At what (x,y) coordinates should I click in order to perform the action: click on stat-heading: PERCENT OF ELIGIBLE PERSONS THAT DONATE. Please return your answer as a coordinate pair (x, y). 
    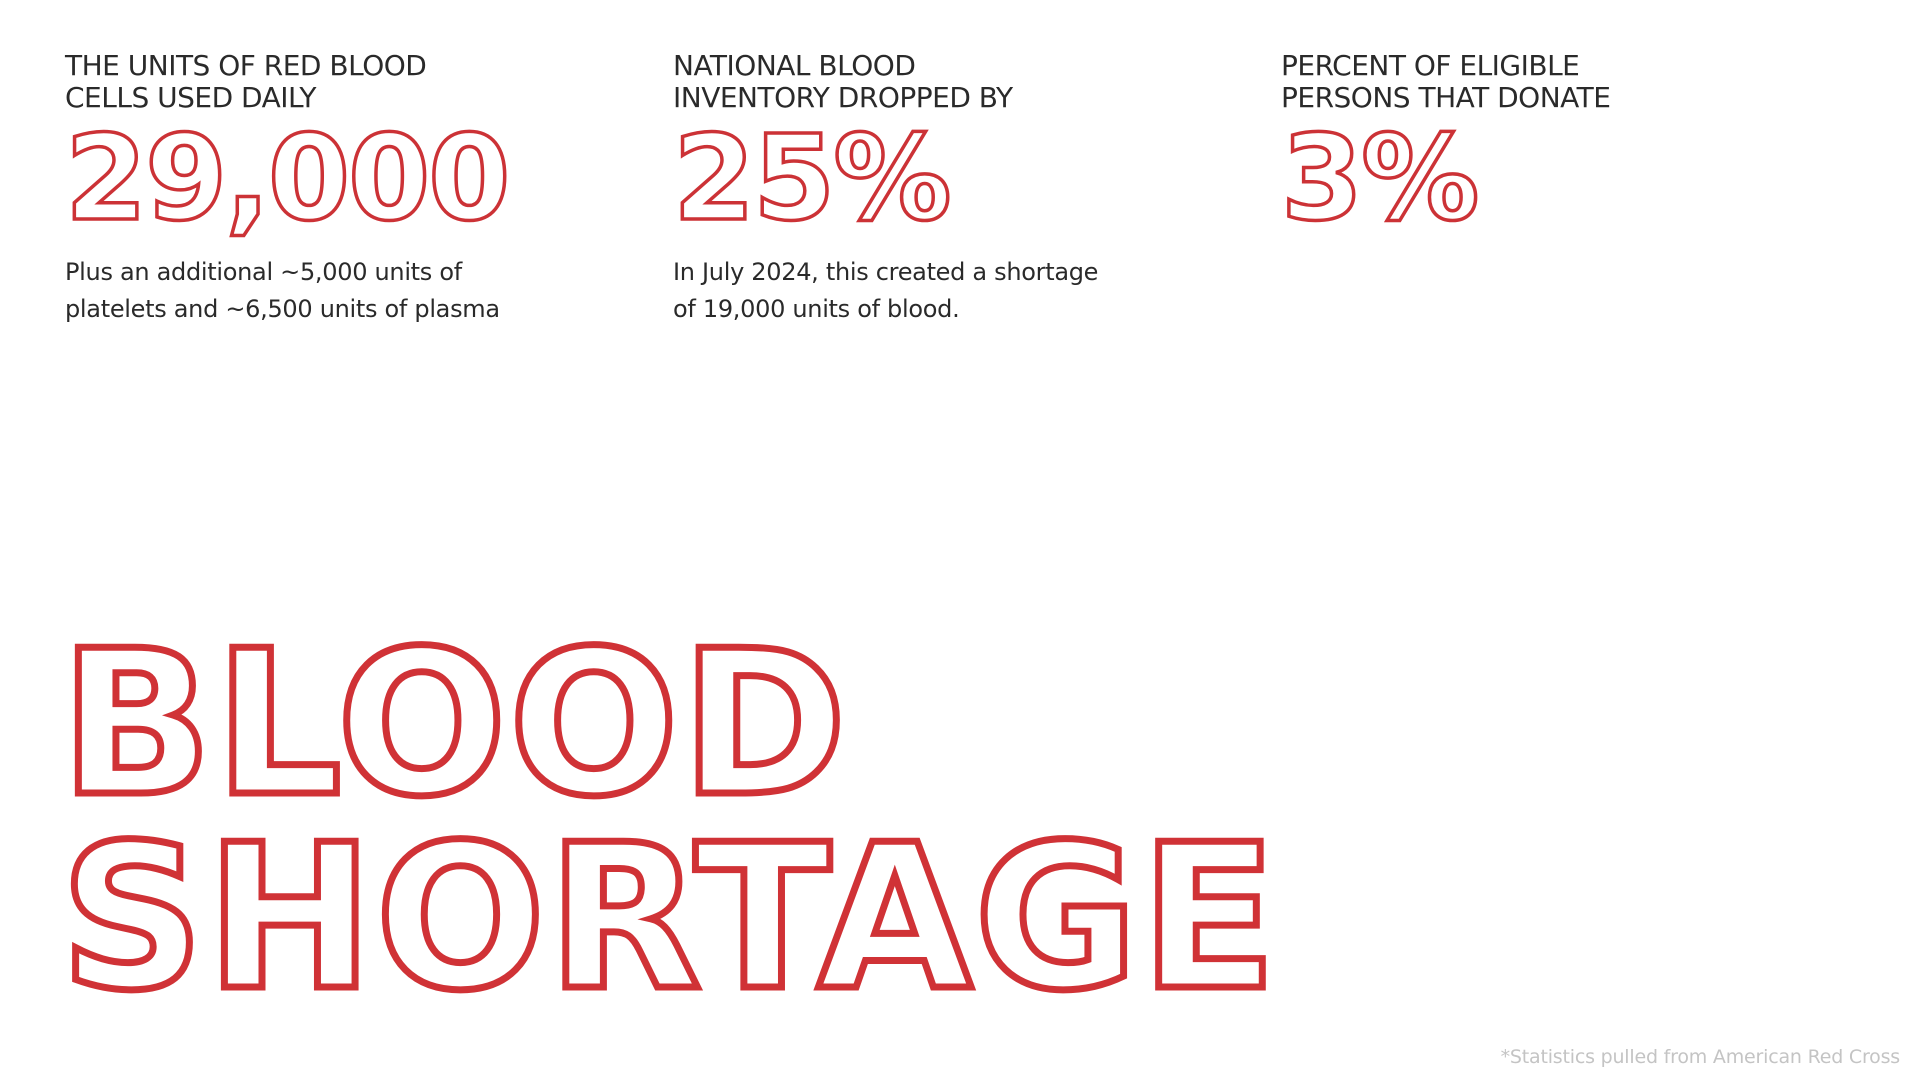
    Looking at the image, I should click on (1561, 82).